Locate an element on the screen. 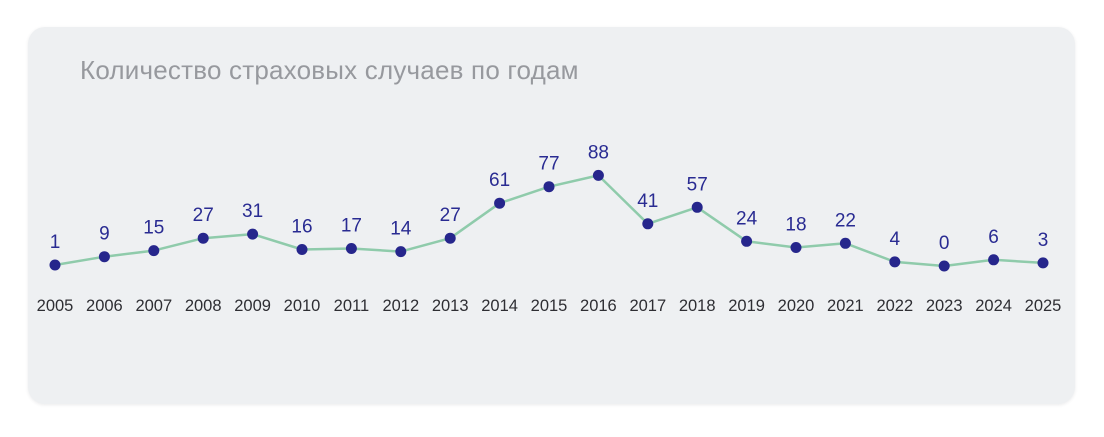  value-label: 1 is located at coordinates (55, 242).